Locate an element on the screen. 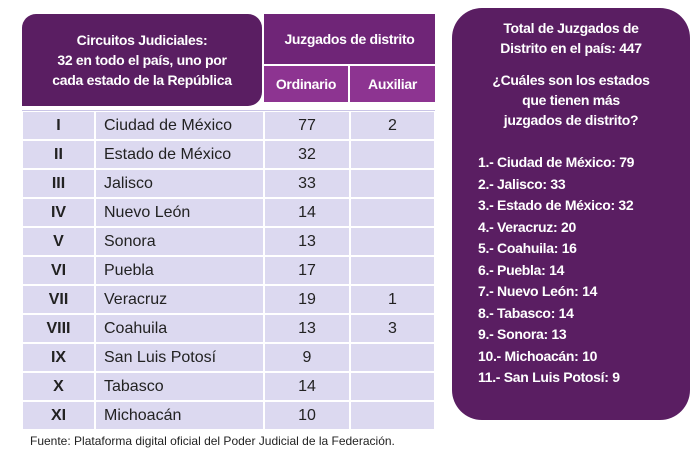  circuit-numeral: VI is located at coordinates (58, 270).